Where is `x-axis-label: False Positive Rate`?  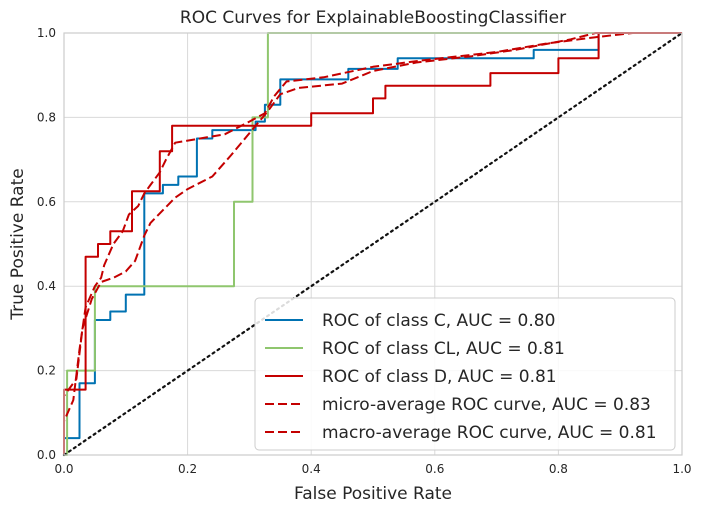
x-axis-label: False Positive Rate is located at coordinates (373, 494).